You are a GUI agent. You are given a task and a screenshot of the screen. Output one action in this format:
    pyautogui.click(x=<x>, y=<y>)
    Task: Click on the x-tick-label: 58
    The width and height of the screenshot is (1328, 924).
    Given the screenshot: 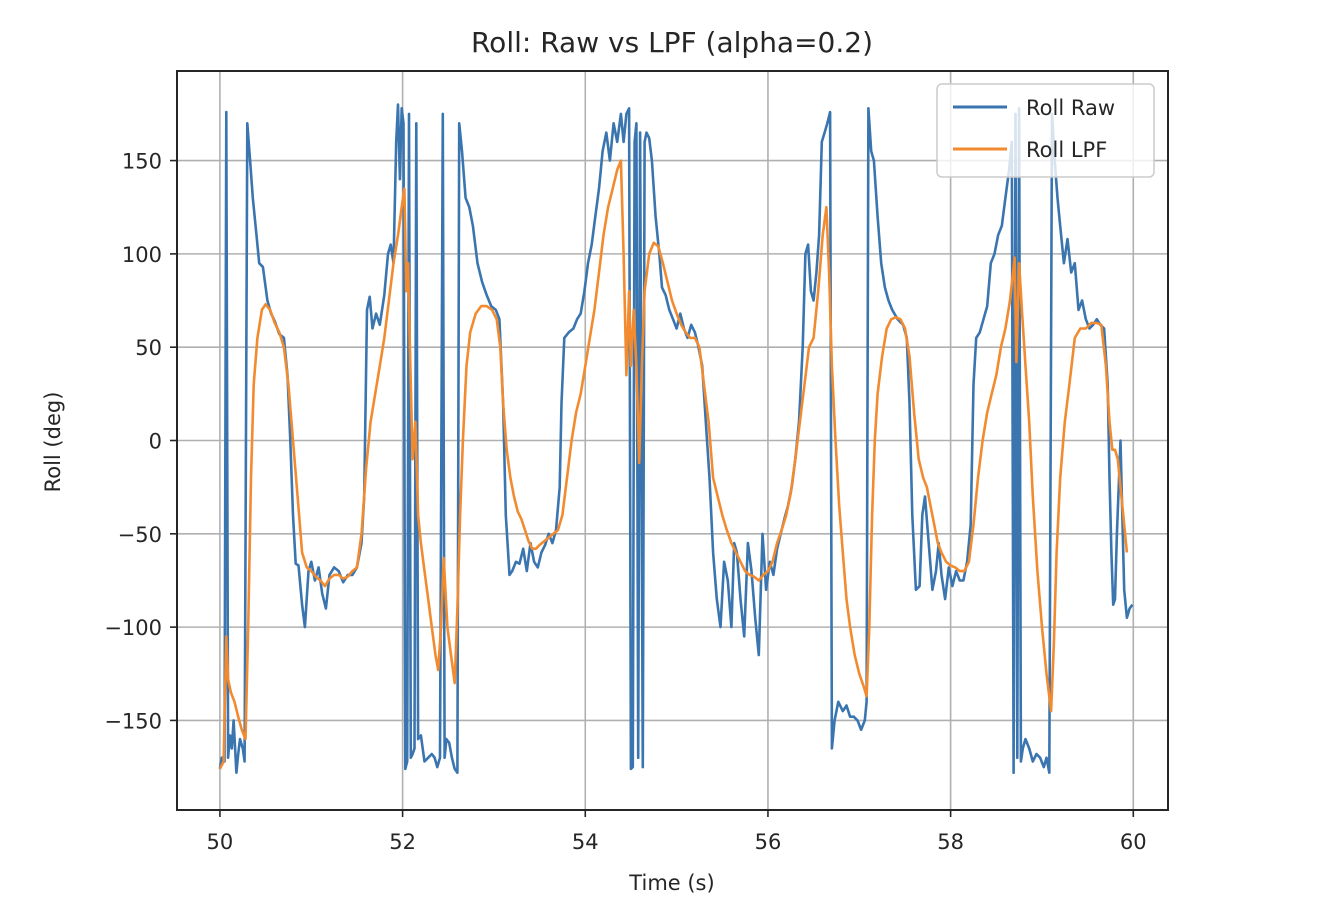 What is the action you would take?
    pyautogui.click(x=950, y=842)
    